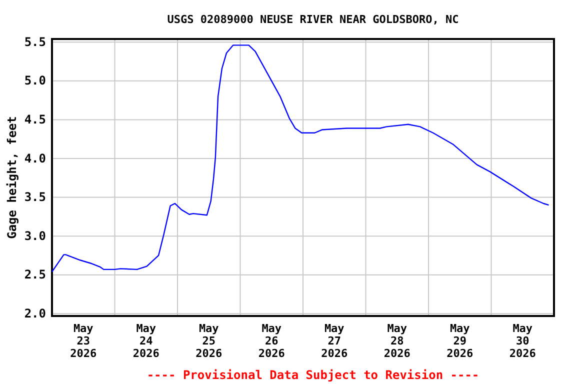 This screenshot has width=576, height=384. I want to click on y-tick-label: 4.0, so click(35, 158).